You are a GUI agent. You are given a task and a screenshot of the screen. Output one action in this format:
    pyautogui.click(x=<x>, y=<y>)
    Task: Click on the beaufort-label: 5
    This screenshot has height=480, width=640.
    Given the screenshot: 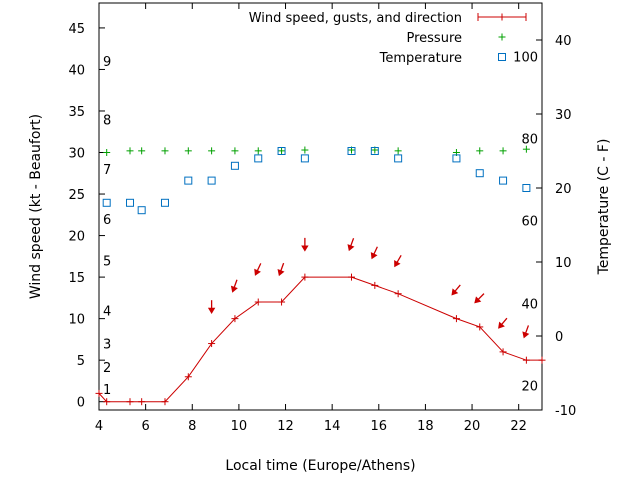 What is the action you would take?
    pyautogui.click(x=107, y=261)
    